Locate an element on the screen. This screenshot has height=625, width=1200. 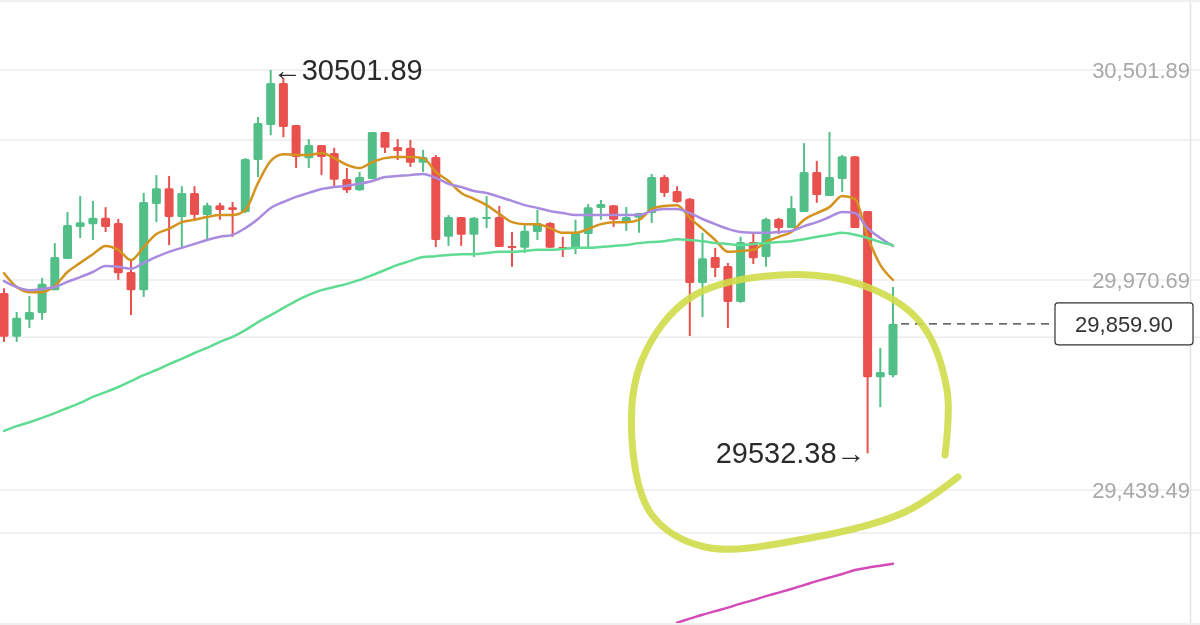
y-tick-label: 30,501.89 is located at coordinates (1141, 70).